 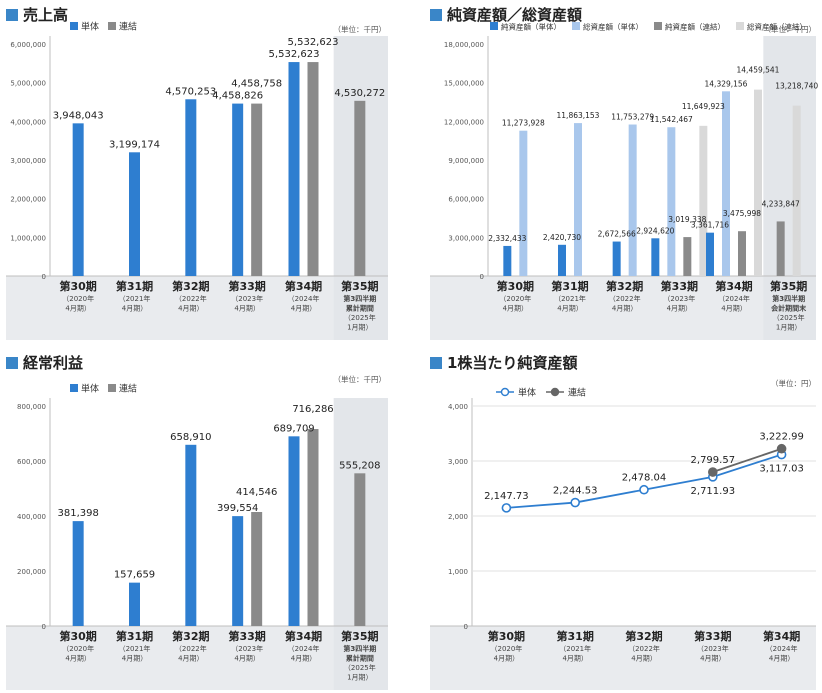 I want to click on y-tick-label: 6,000,000, so click(x=28, y=45).